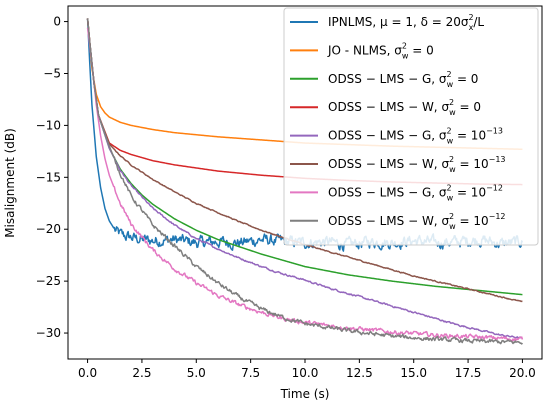  What do you see at coordinates (48, 333) in the screenshot?
I see `y-tick-label: −30` at bounding box center [48, 333].